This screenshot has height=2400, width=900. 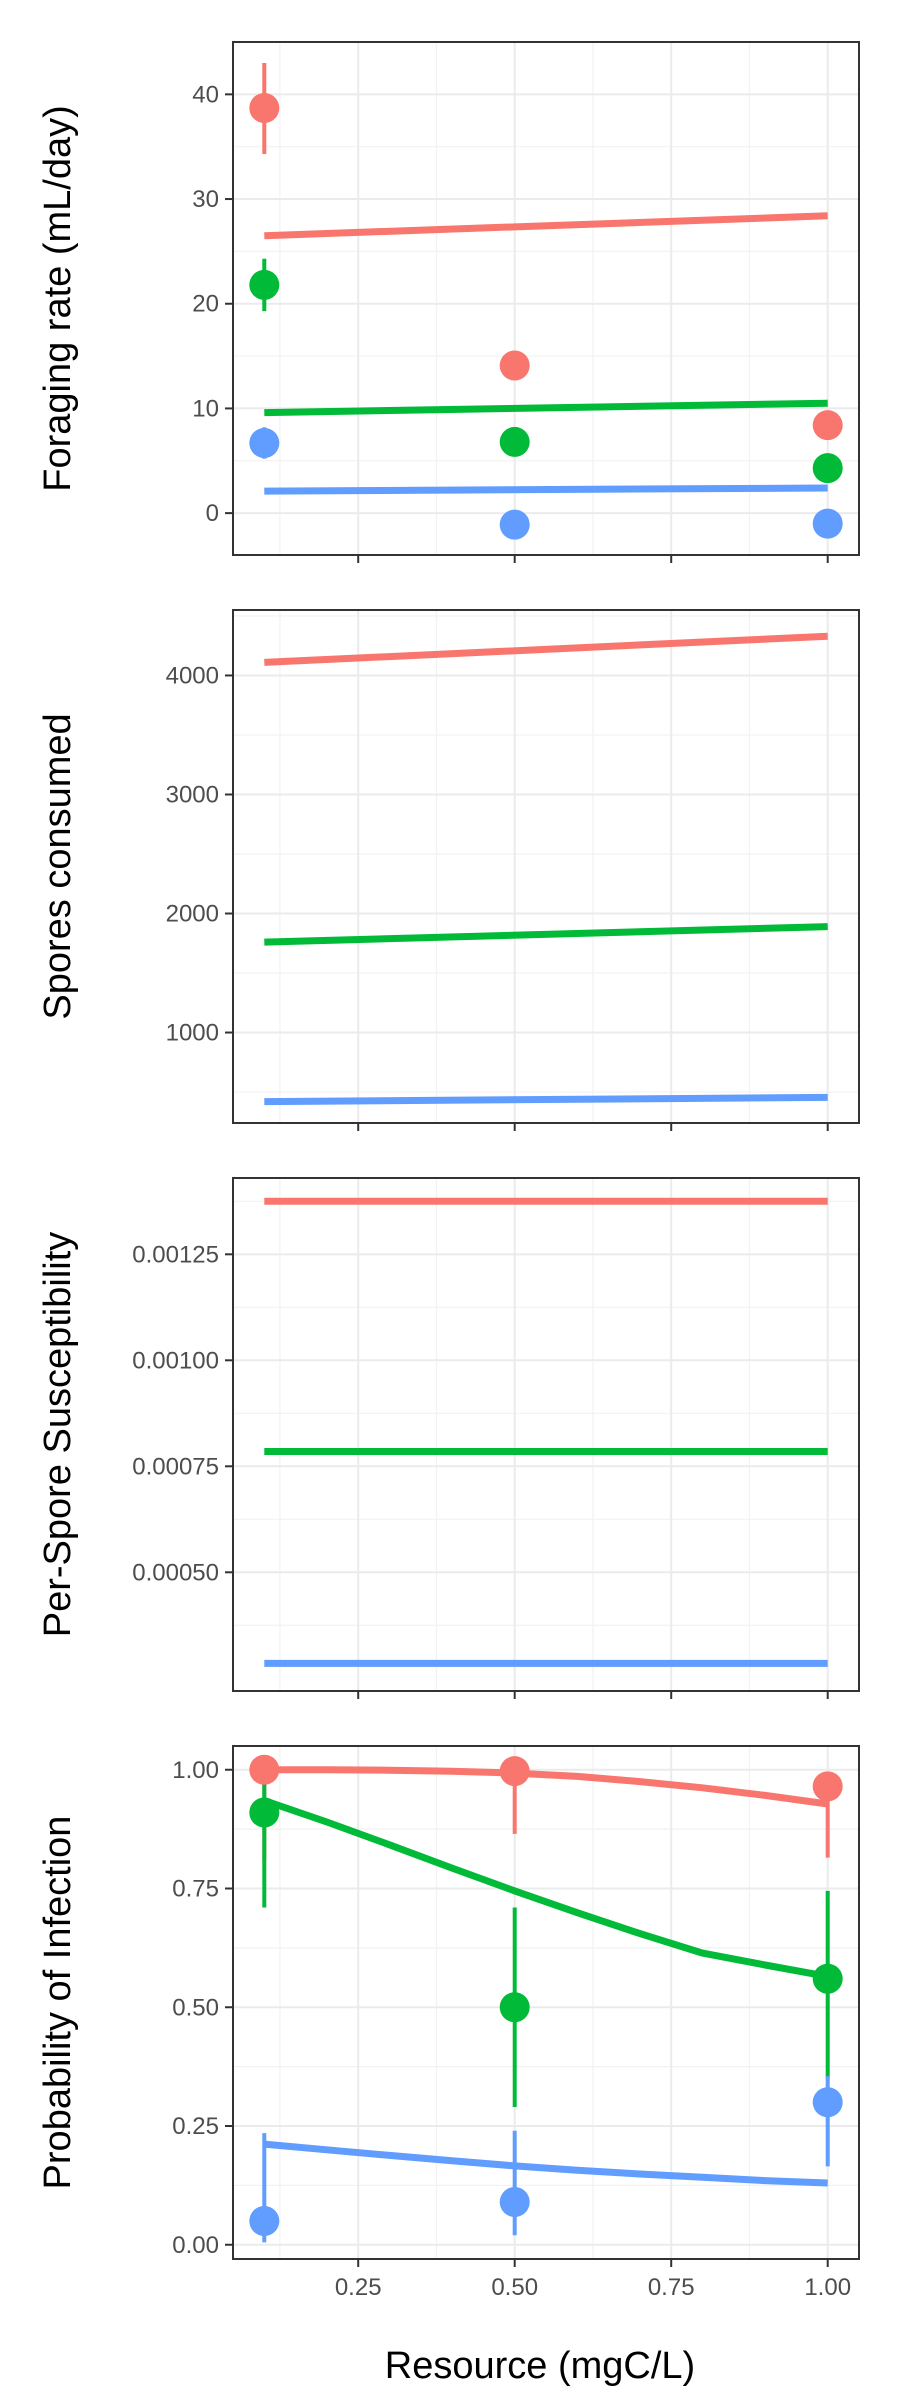 What do you see at coordinates (205, 94) in the screenshot?
I see `y-tick-label: 40` at bounding box center [205, 94].